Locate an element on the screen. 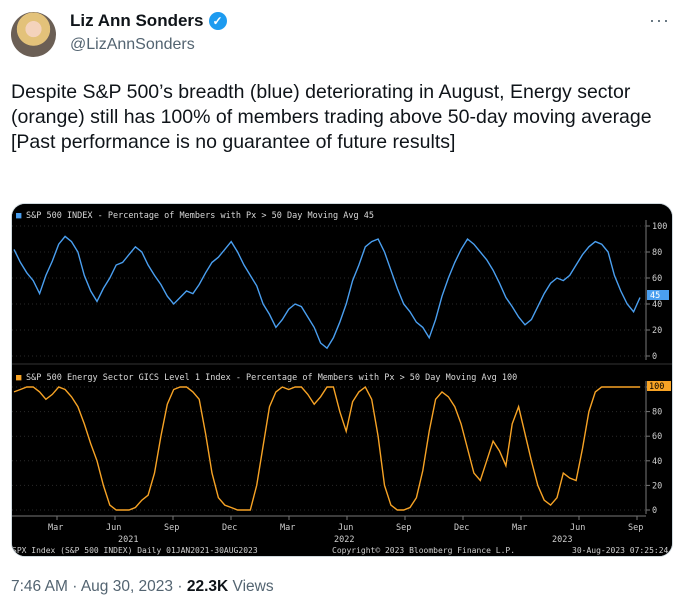  last-value-label: 45 is located at coordinates (655, 296).